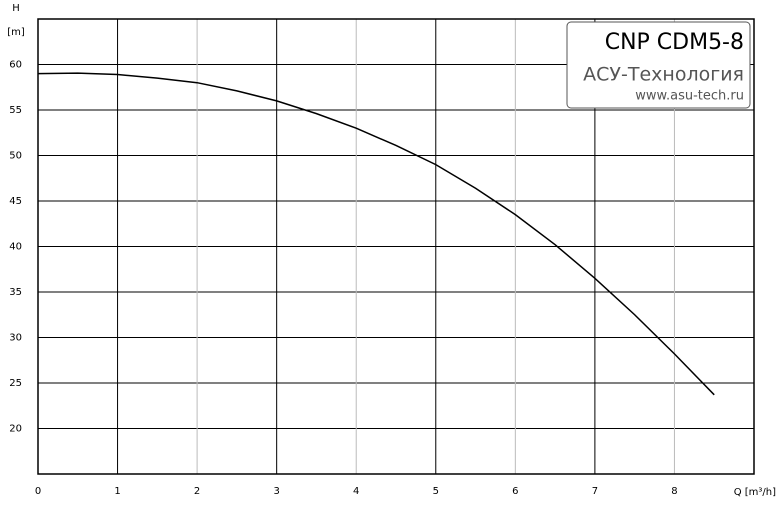 The height and width of the screenshot is (509, 780). I want to click on y-axis-label: H, so click(16, 8).